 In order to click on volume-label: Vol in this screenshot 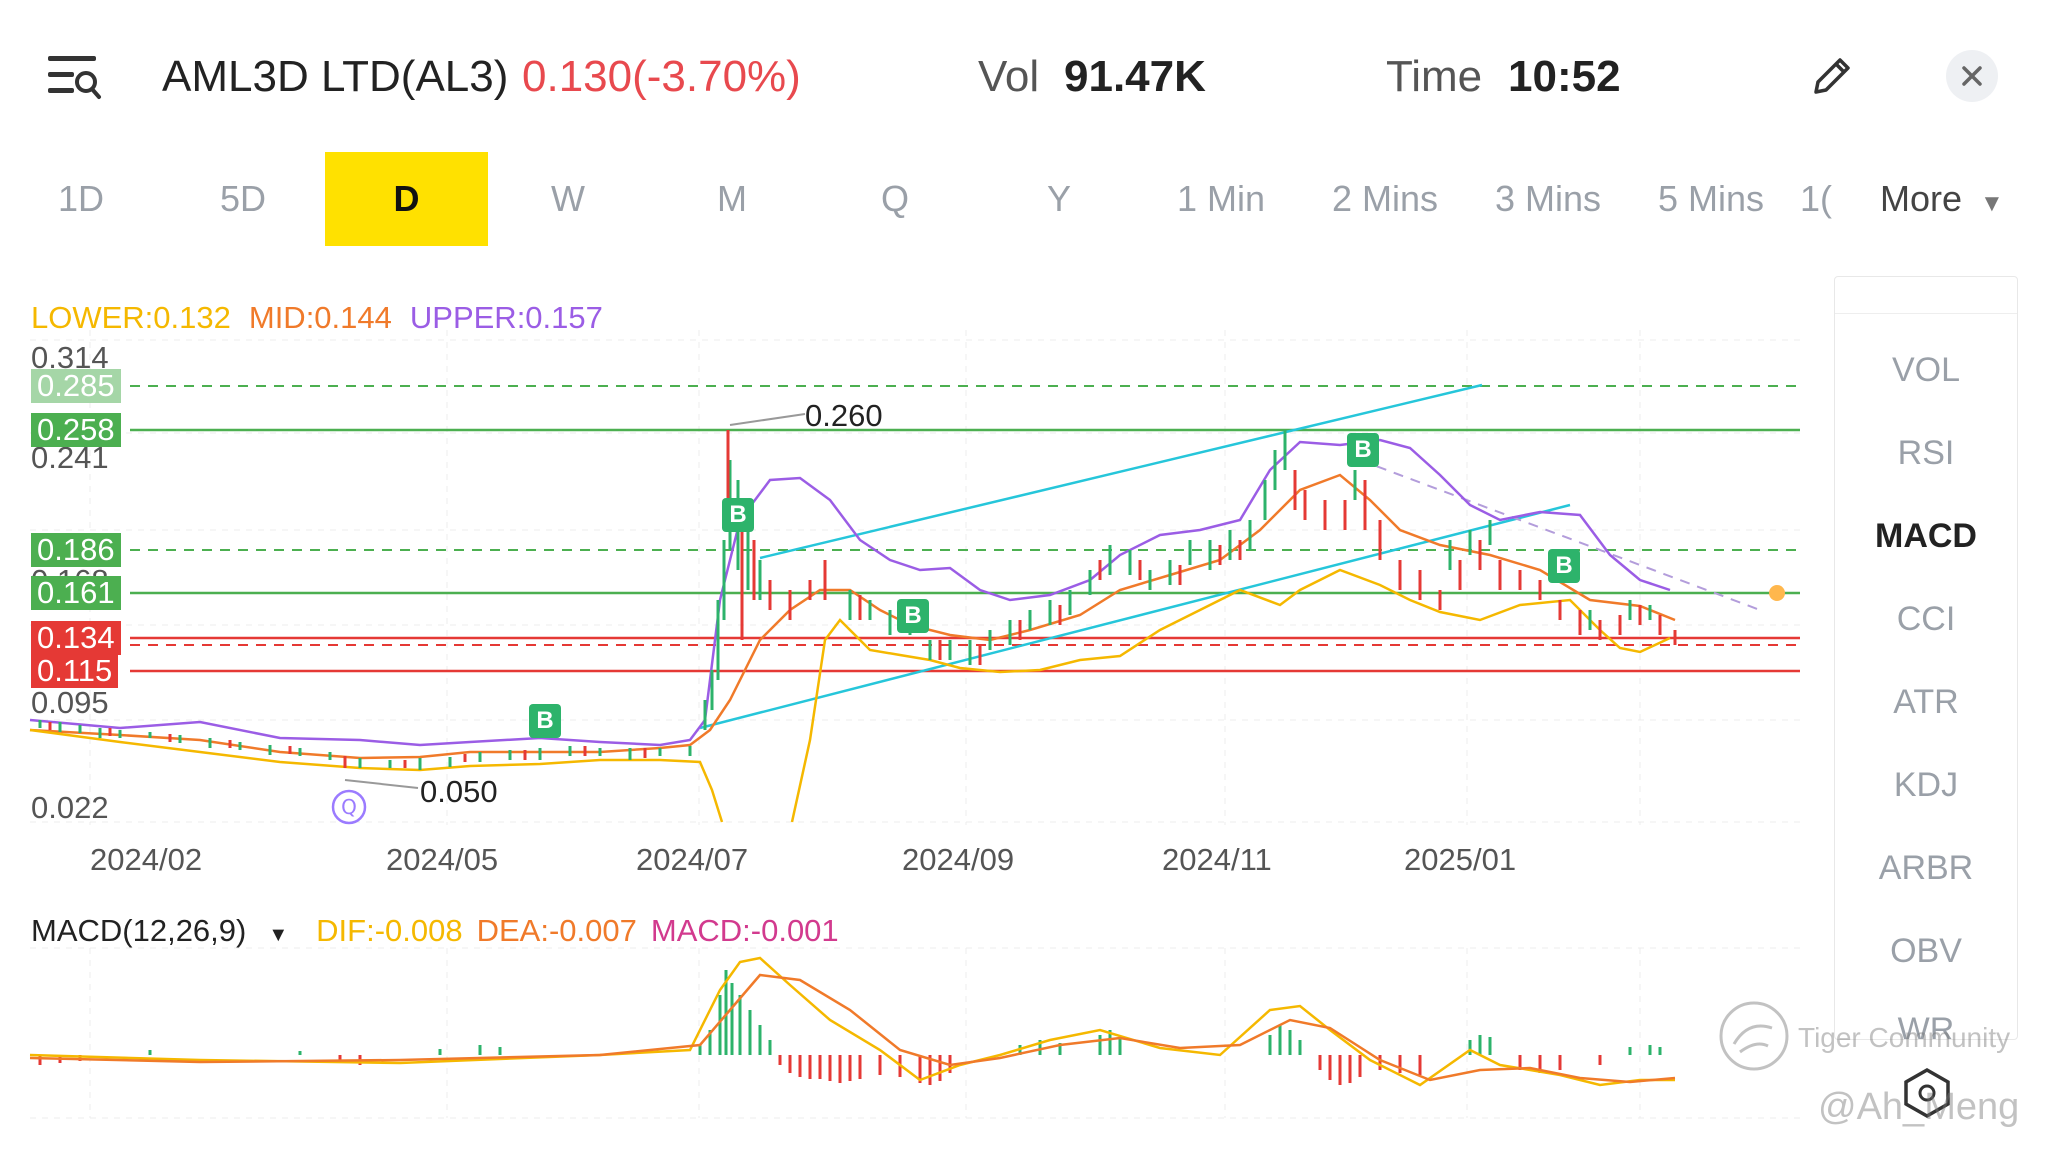, I will do `click(1009, 76)`.